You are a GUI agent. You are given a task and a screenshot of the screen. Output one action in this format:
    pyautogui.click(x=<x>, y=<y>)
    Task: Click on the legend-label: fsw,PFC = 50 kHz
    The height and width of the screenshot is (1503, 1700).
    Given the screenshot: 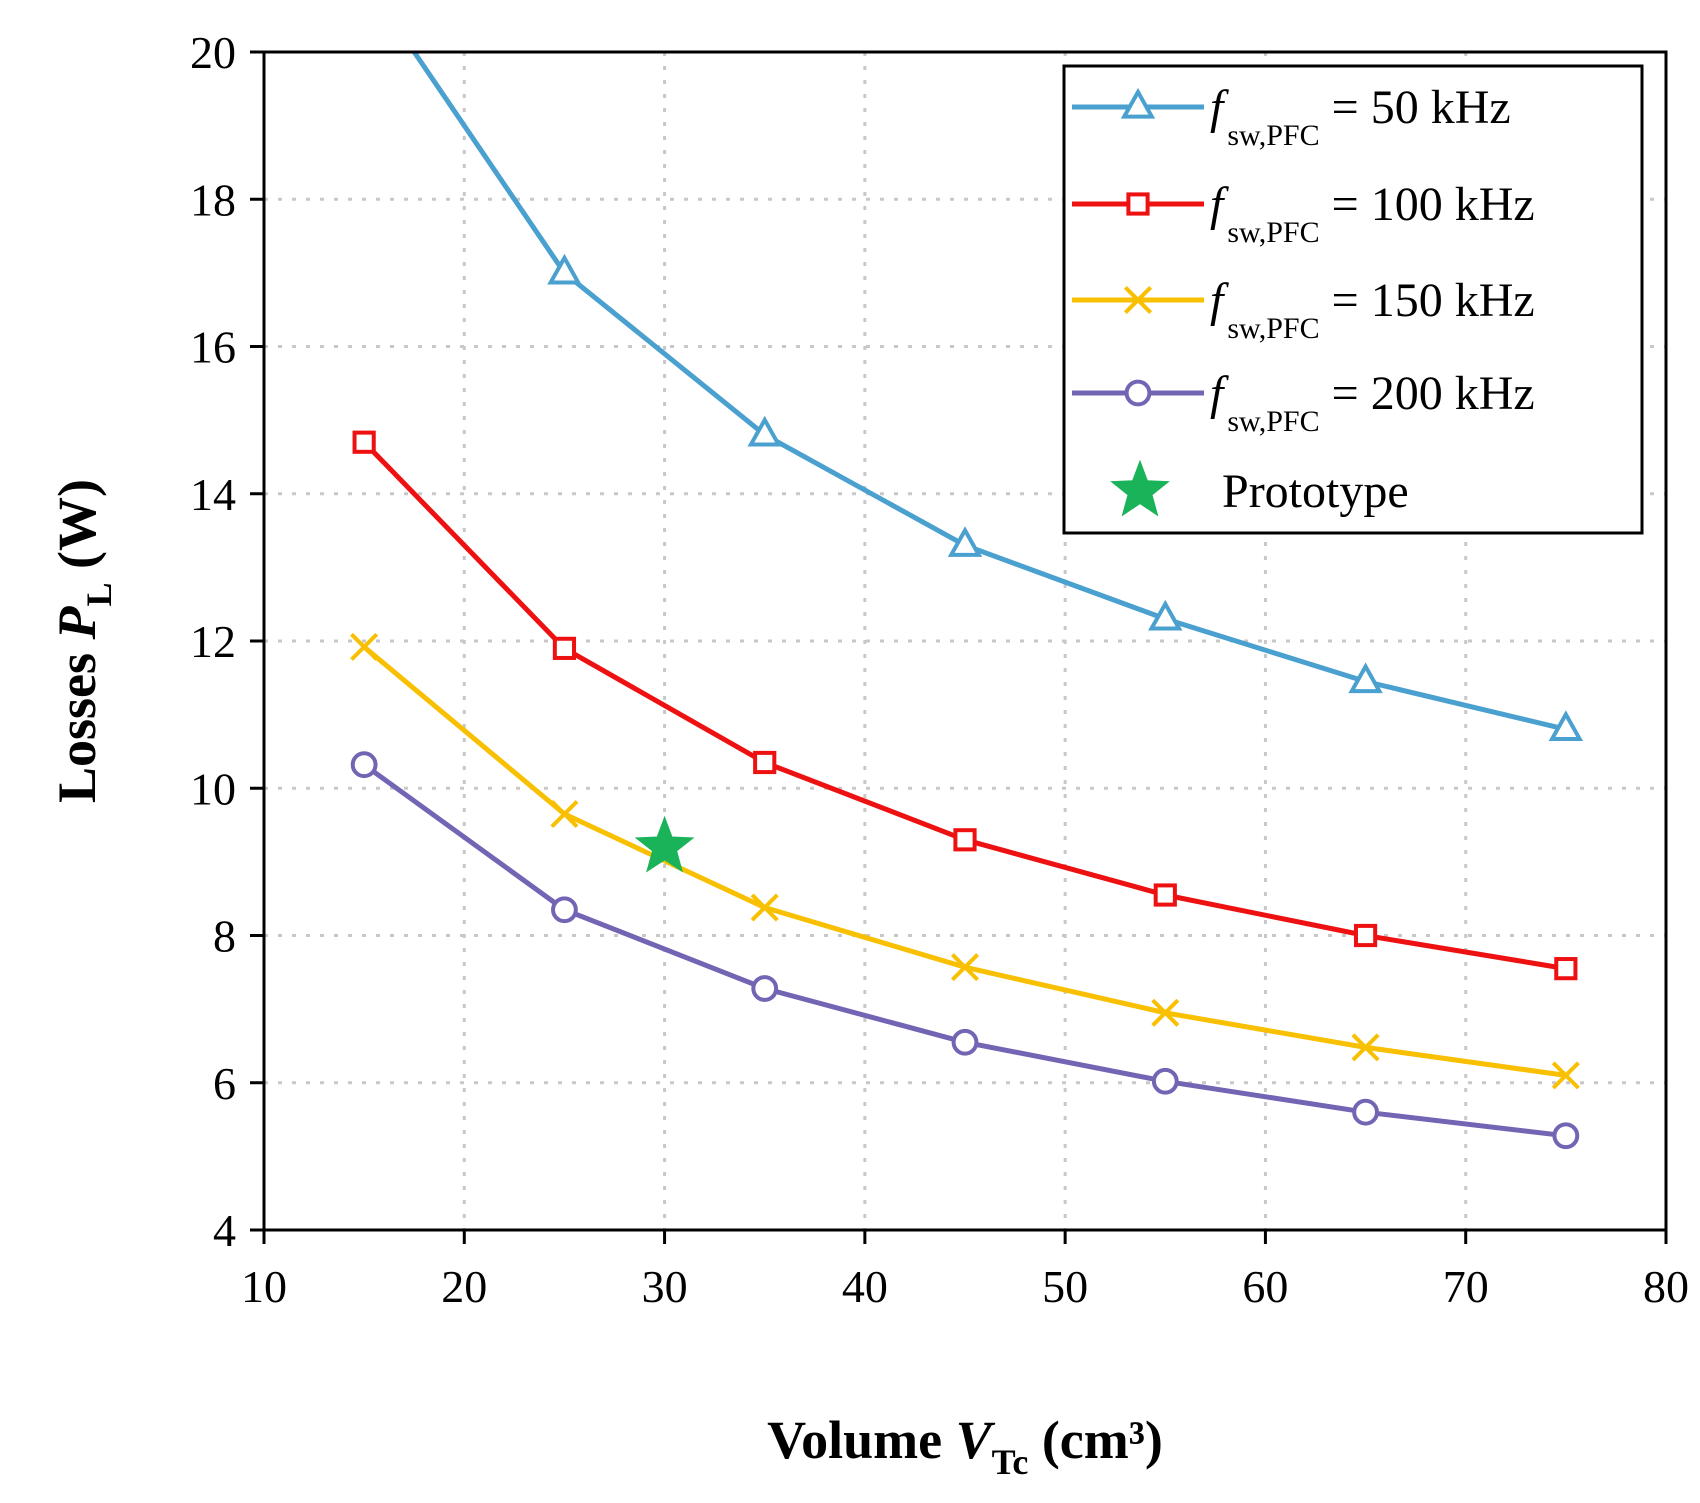 What is the action you would take?
    pyautogui.click(x=1360, y=116)
    